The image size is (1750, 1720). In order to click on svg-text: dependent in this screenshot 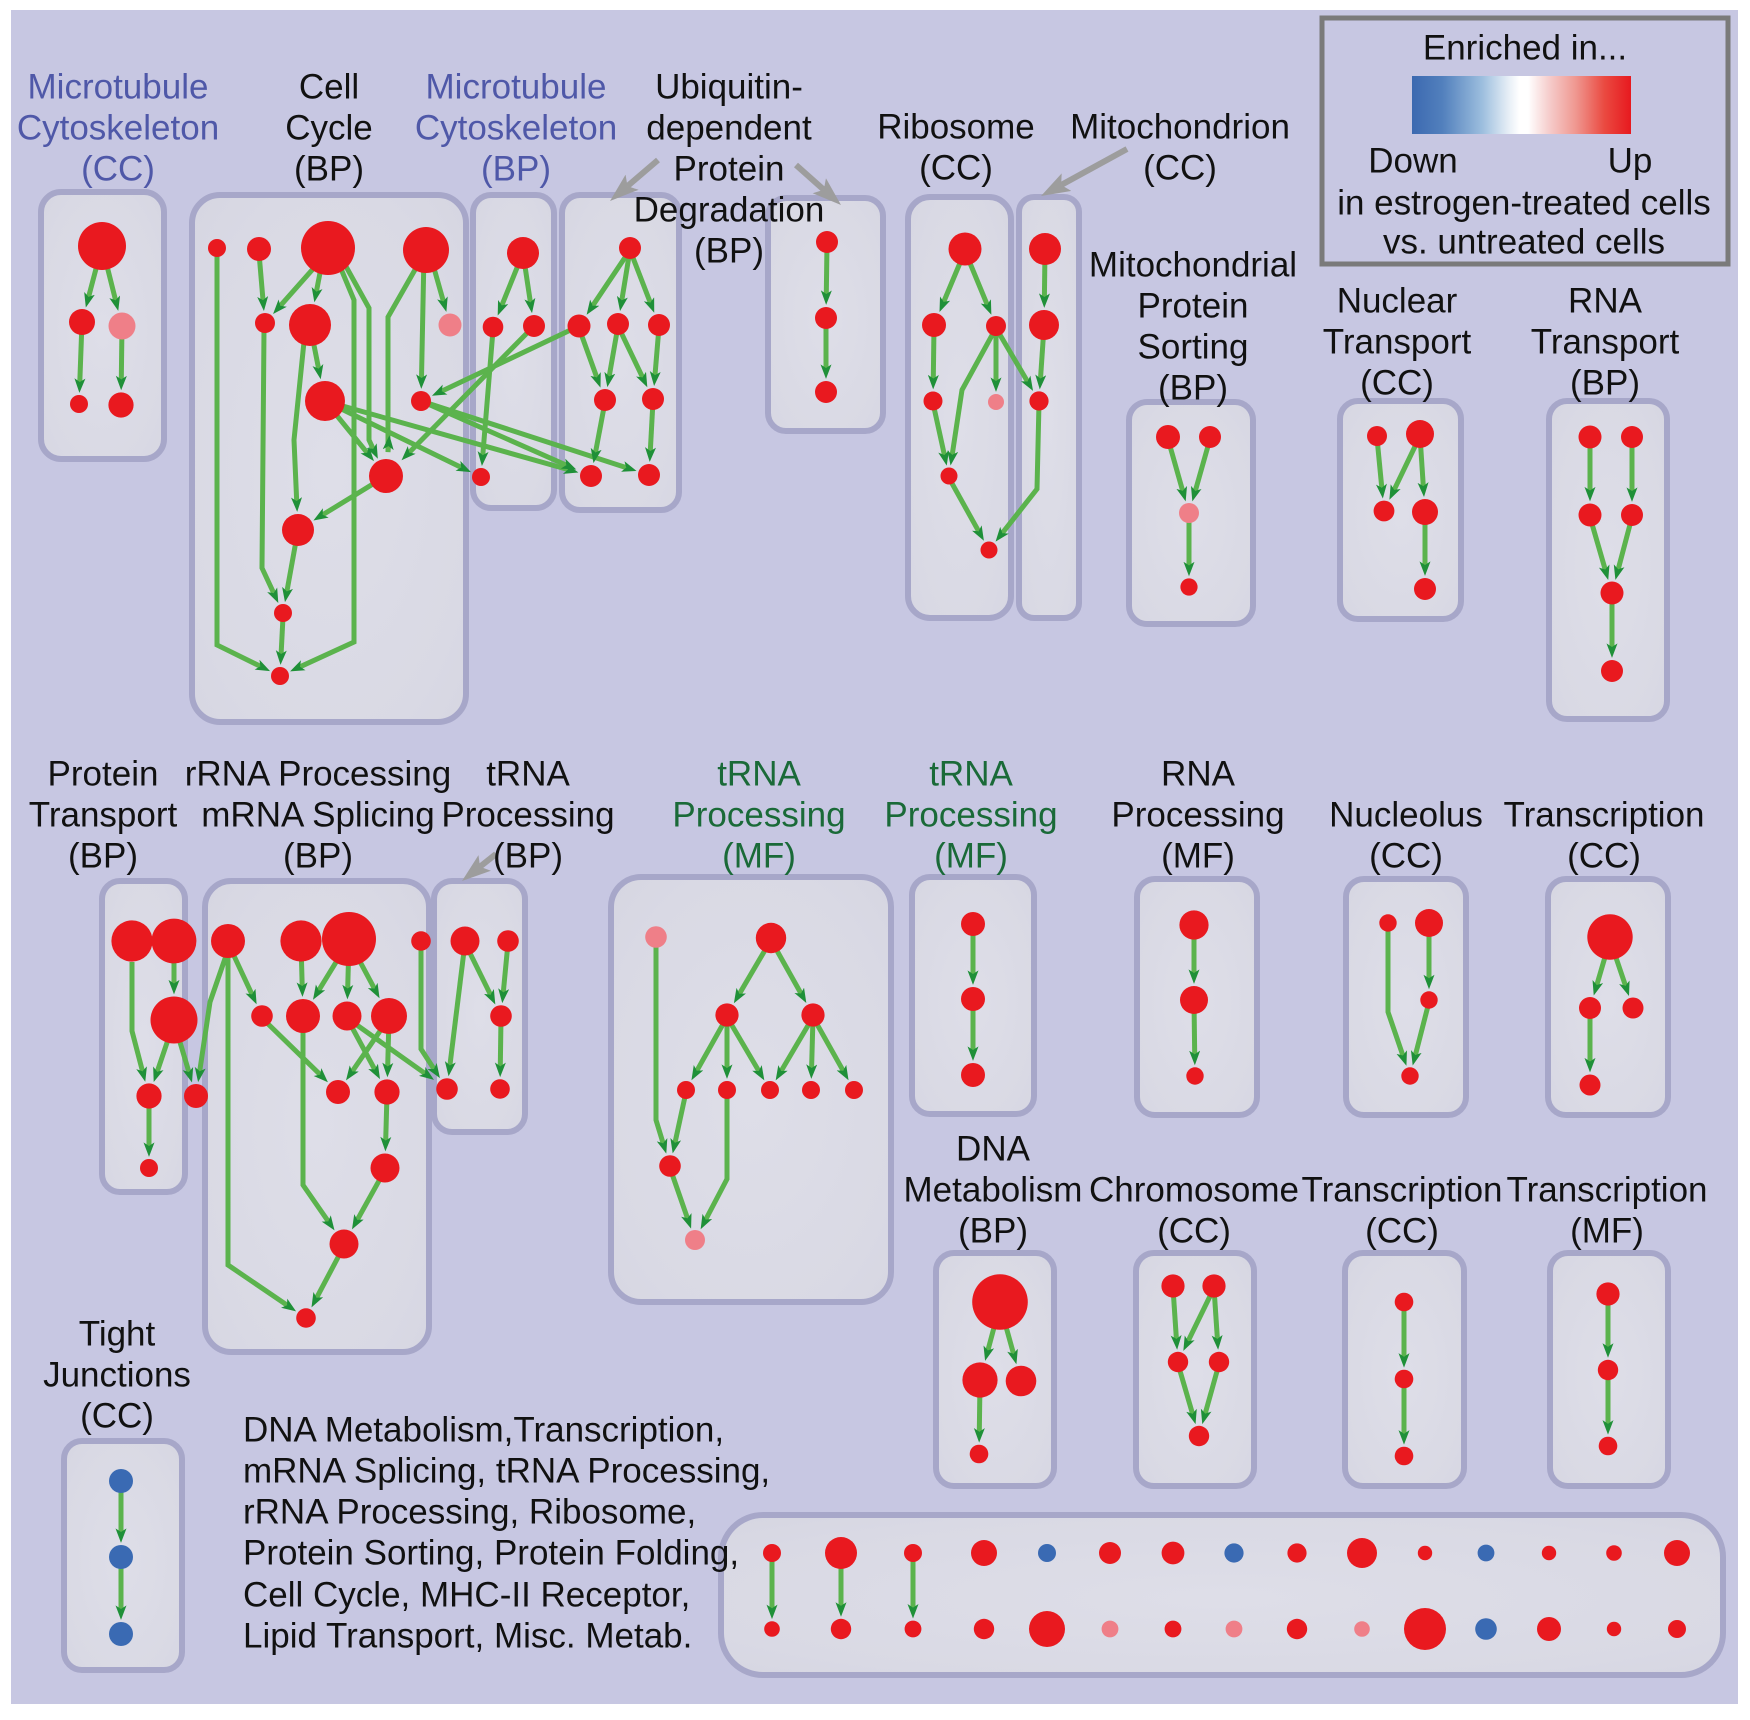, I will do `click(729, 128)`.